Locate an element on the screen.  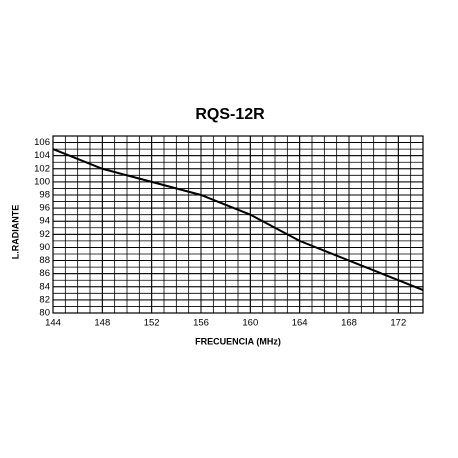
y-tick-label: 104 is located at coordinates (42, 155).